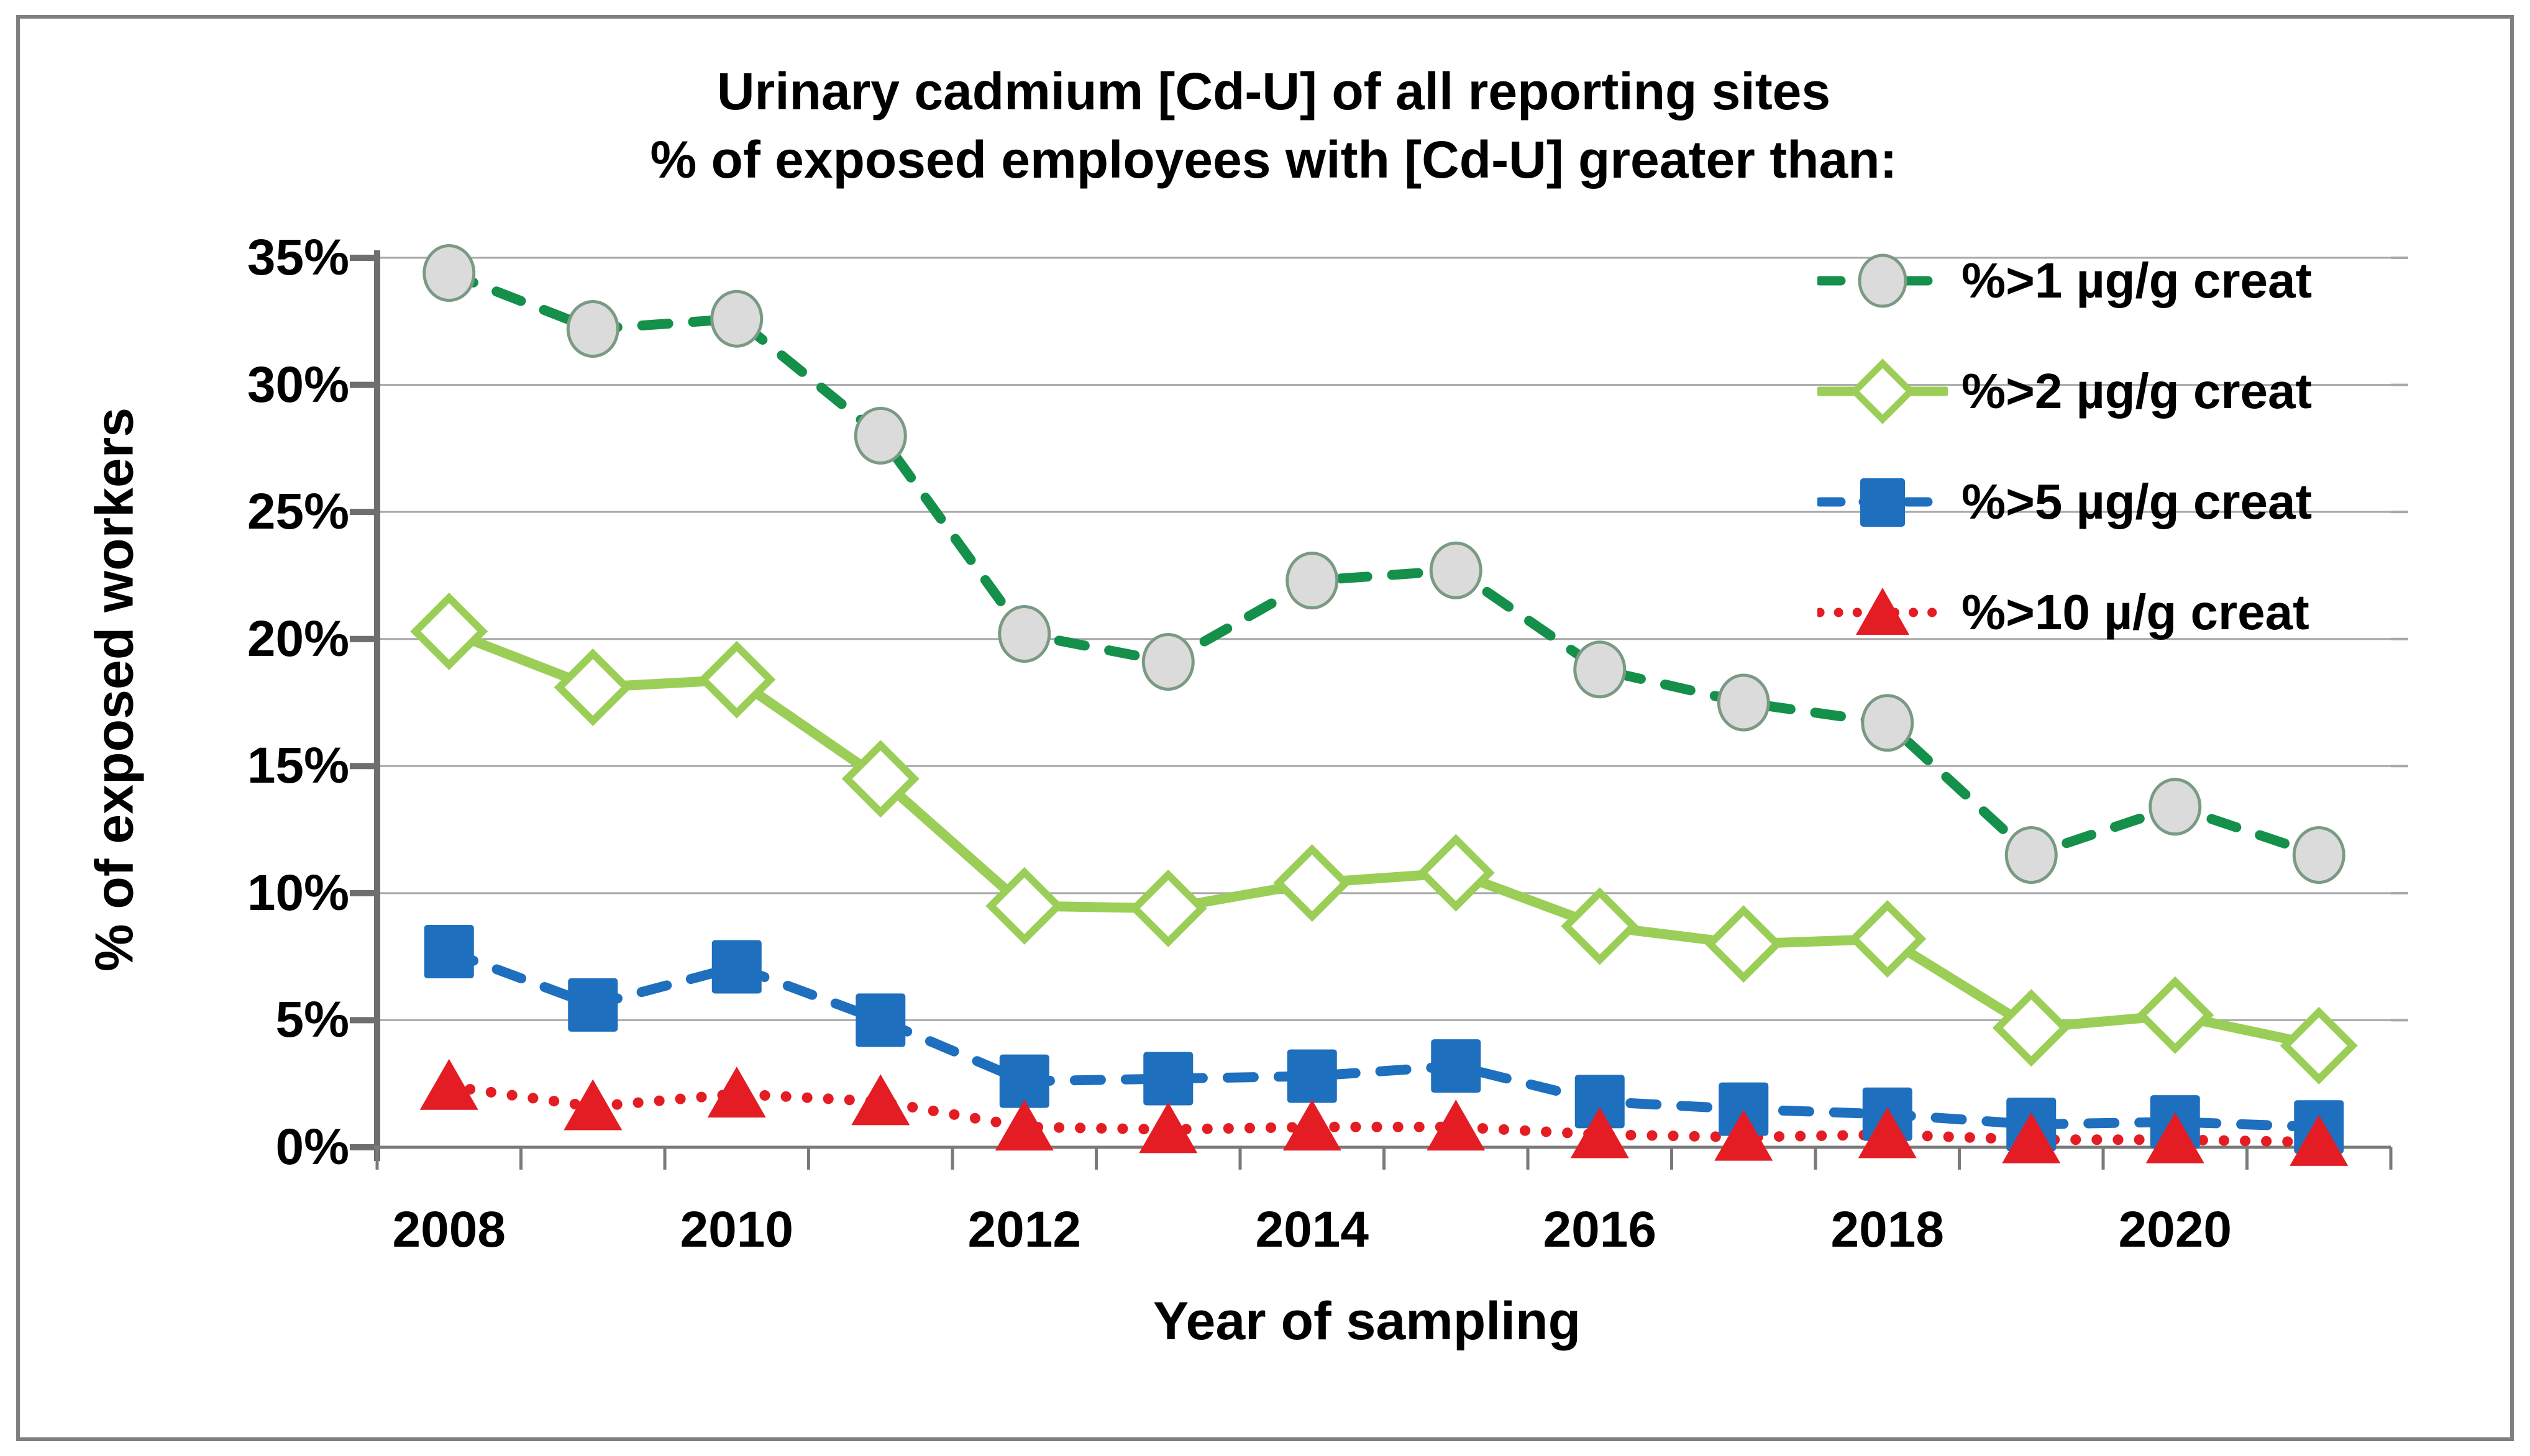  I want to click on x-tick-label: 2018, so click(1887, 1229).